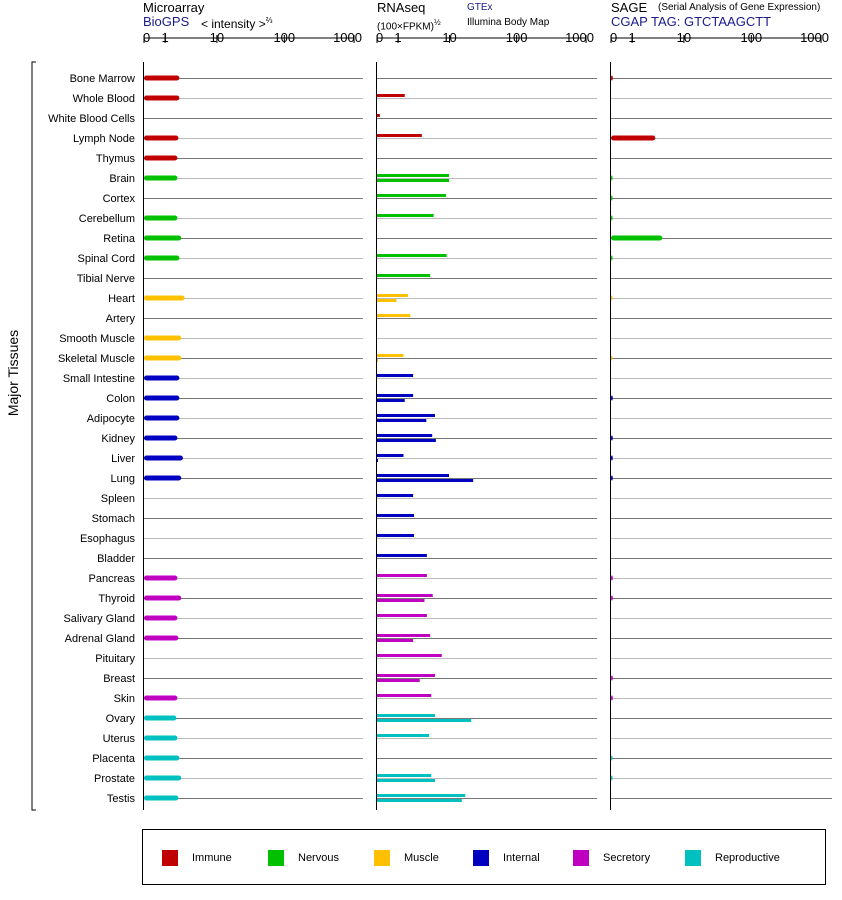  Describe the element at coordinates (421, 858) in the screenshot. I see `legend-label-muscle: Muscle` at that location.